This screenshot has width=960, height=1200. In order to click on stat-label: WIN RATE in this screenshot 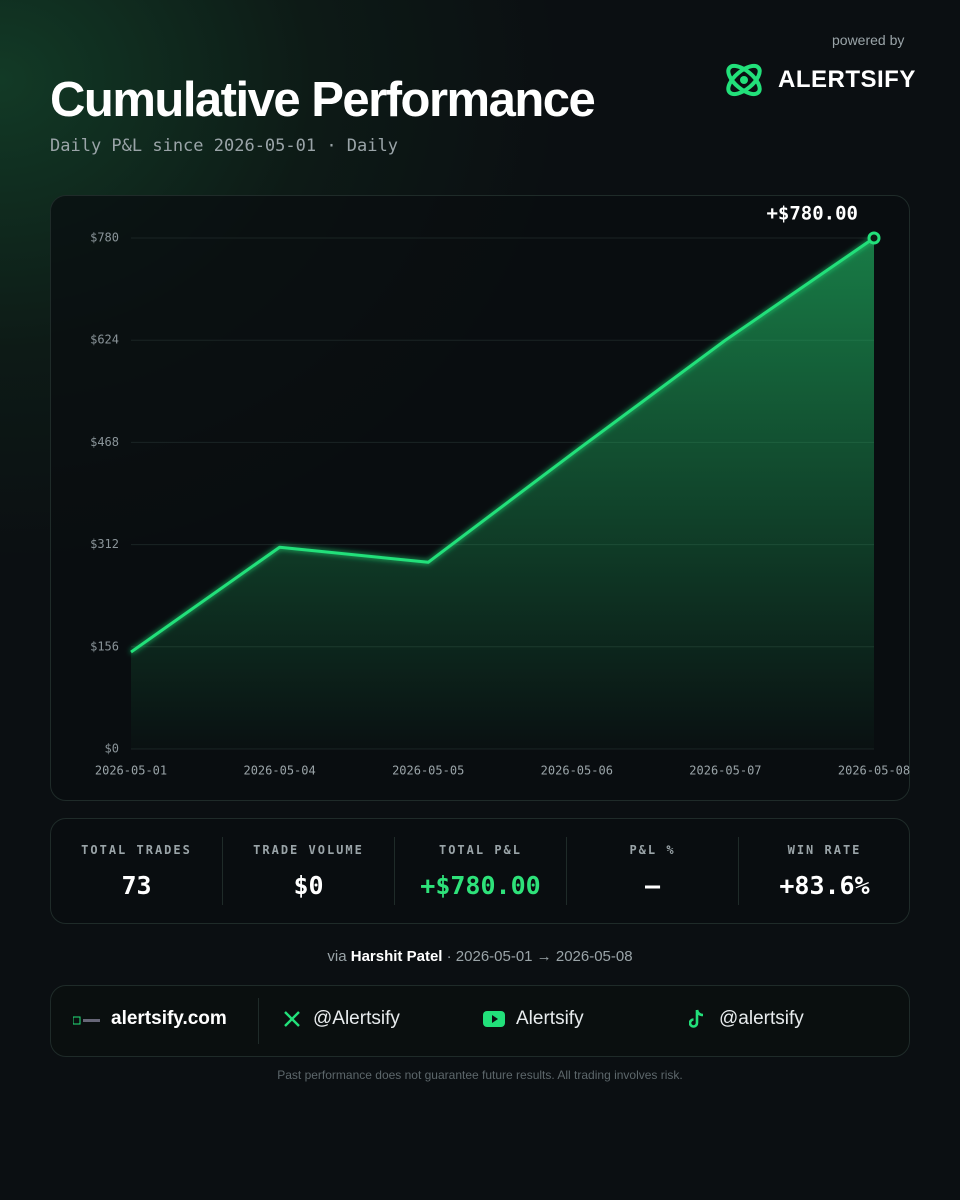, I will do `click(824, 850)`.